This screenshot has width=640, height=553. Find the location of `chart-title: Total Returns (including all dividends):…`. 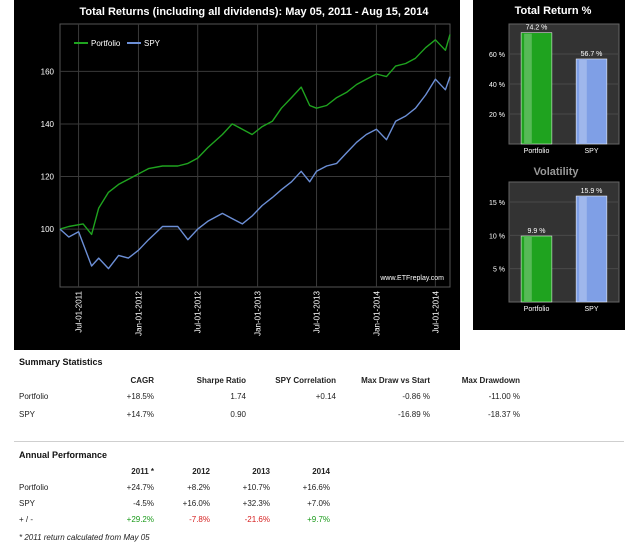

chart-title: Total Returns (including all dividends):… is located at coordinates (254, 12).